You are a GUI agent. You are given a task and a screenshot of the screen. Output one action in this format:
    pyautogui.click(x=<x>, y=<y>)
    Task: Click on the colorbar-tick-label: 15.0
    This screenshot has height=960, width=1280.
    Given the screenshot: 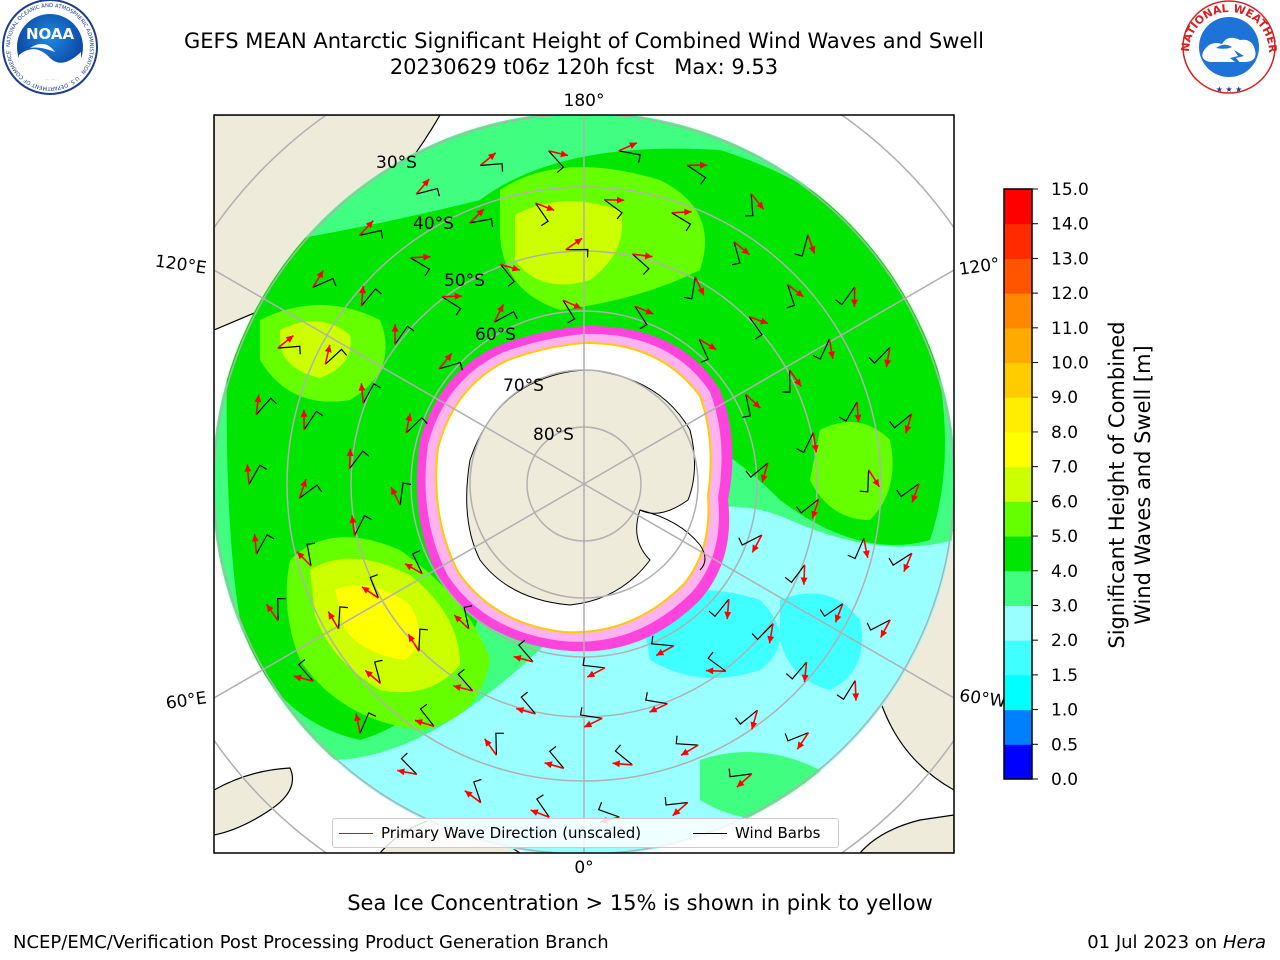 What is the action you would take?
    pyautogui.click(x=1070, y=190)
    